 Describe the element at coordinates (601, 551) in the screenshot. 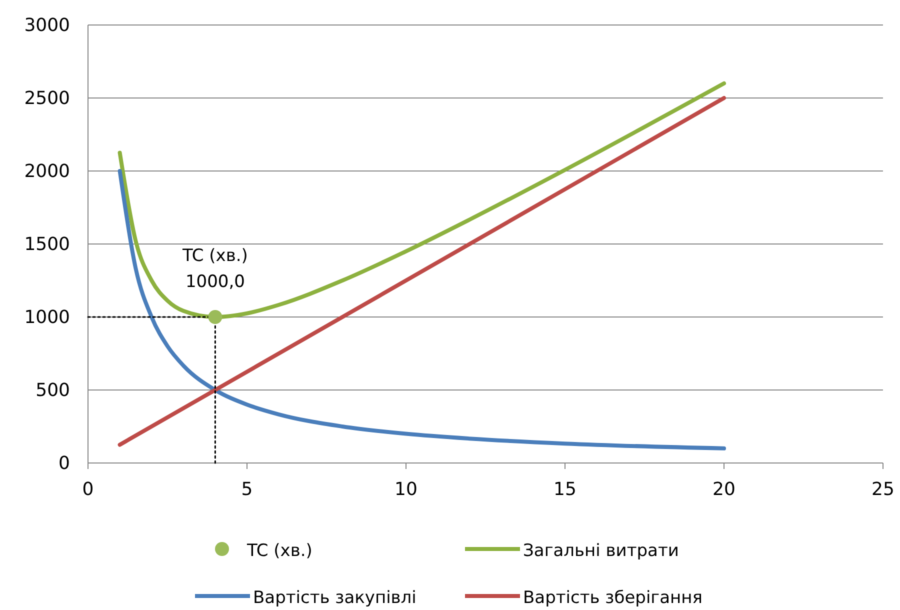

I see `legend-label: Загальні витрати` at that location.